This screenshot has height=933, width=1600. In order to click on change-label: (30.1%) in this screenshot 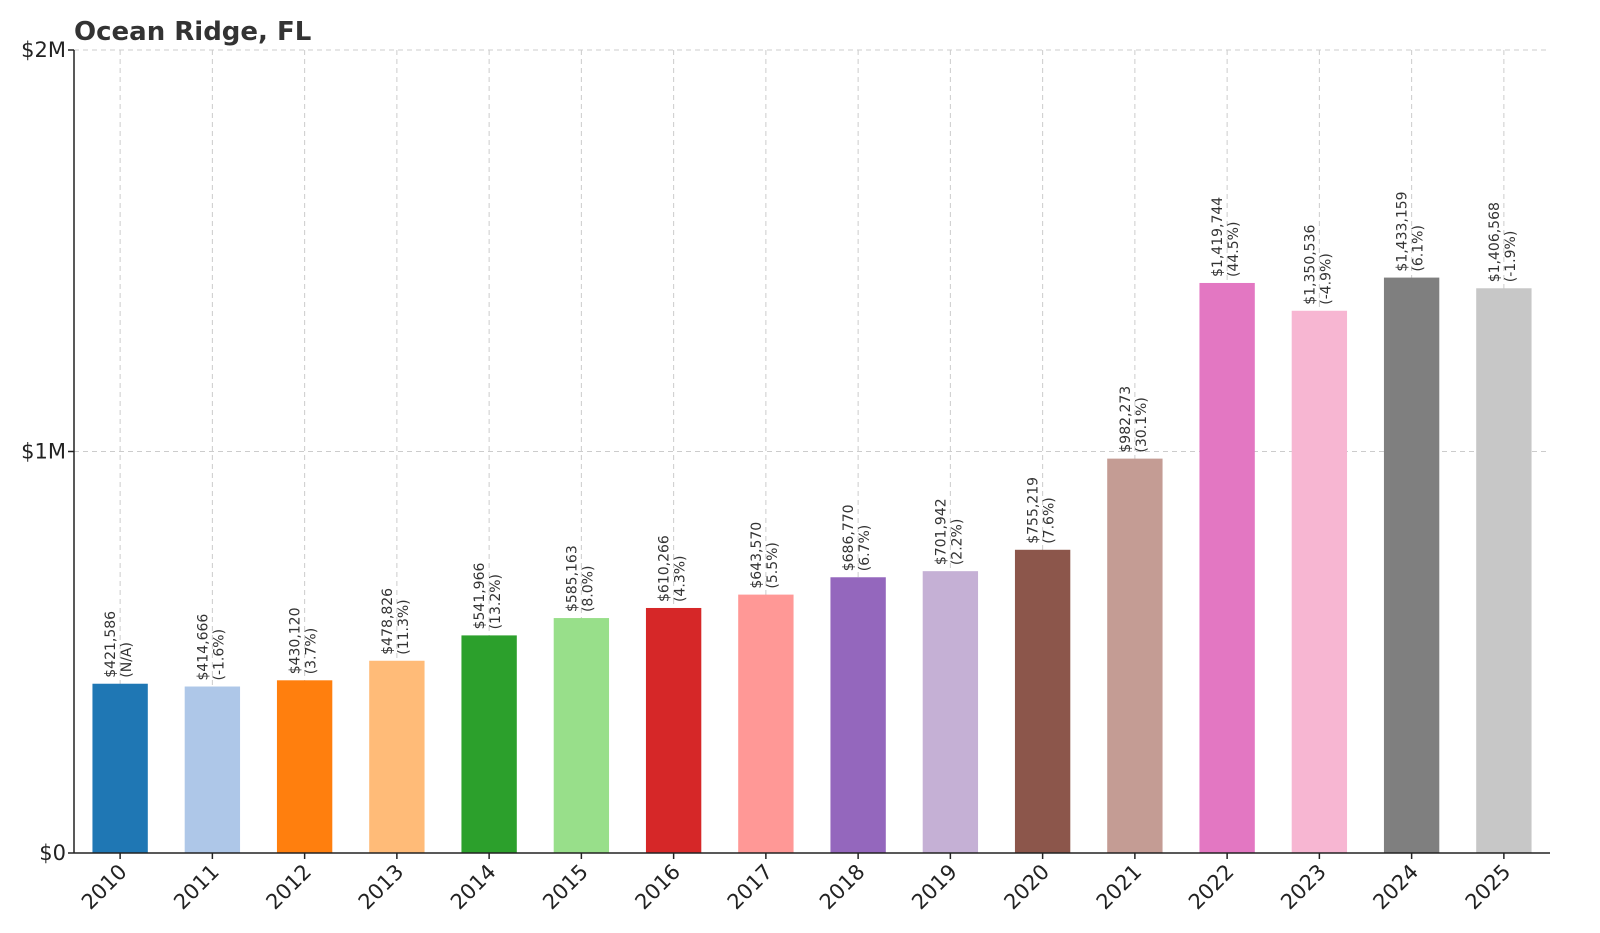, I will do `click(1142, 424)`.